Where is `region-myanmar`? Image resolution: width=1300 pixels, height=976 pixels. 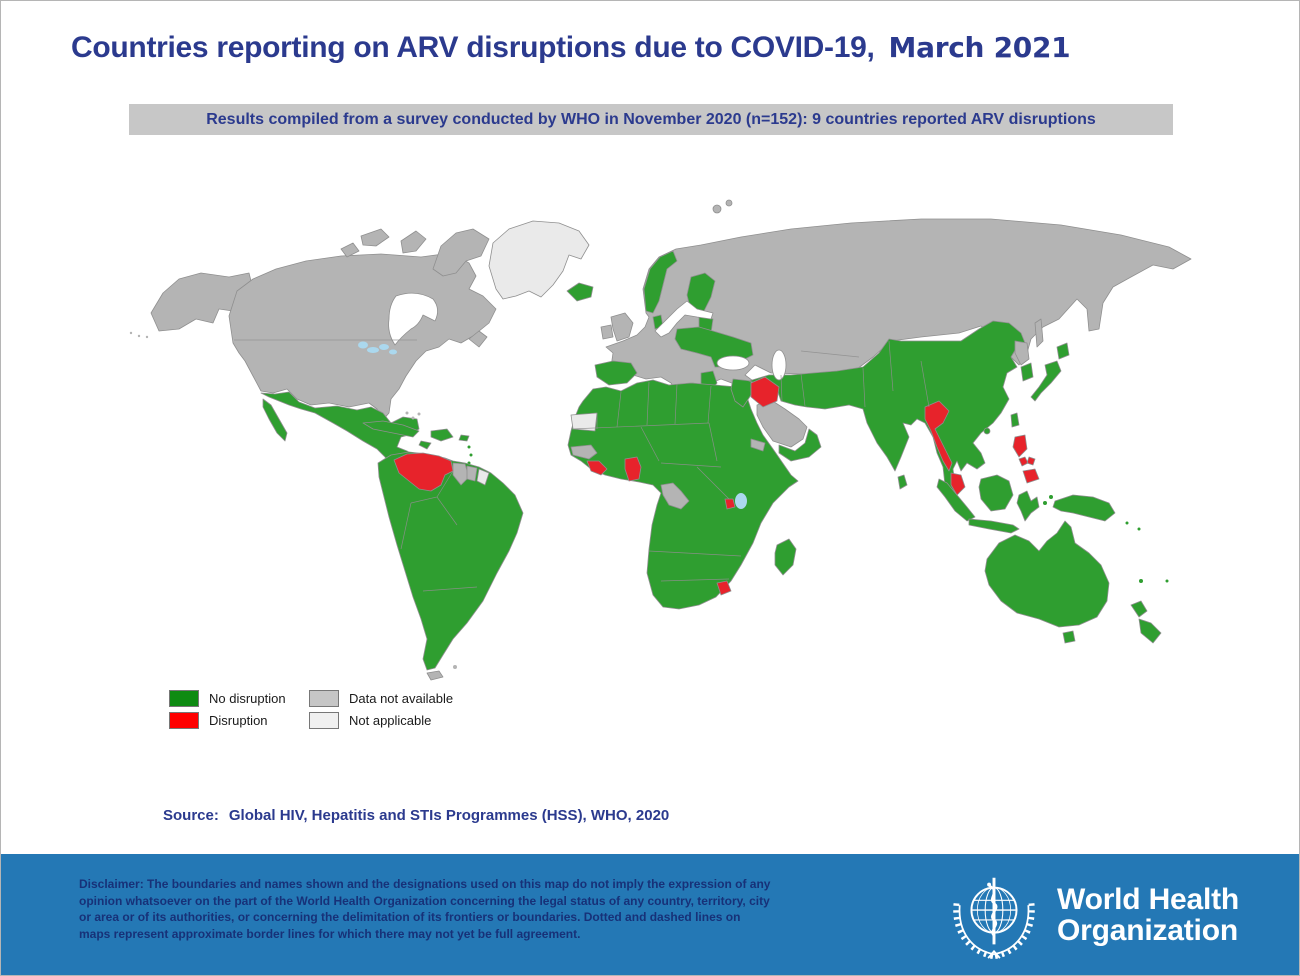 region-myanmar is located at coordinates (938, 436).